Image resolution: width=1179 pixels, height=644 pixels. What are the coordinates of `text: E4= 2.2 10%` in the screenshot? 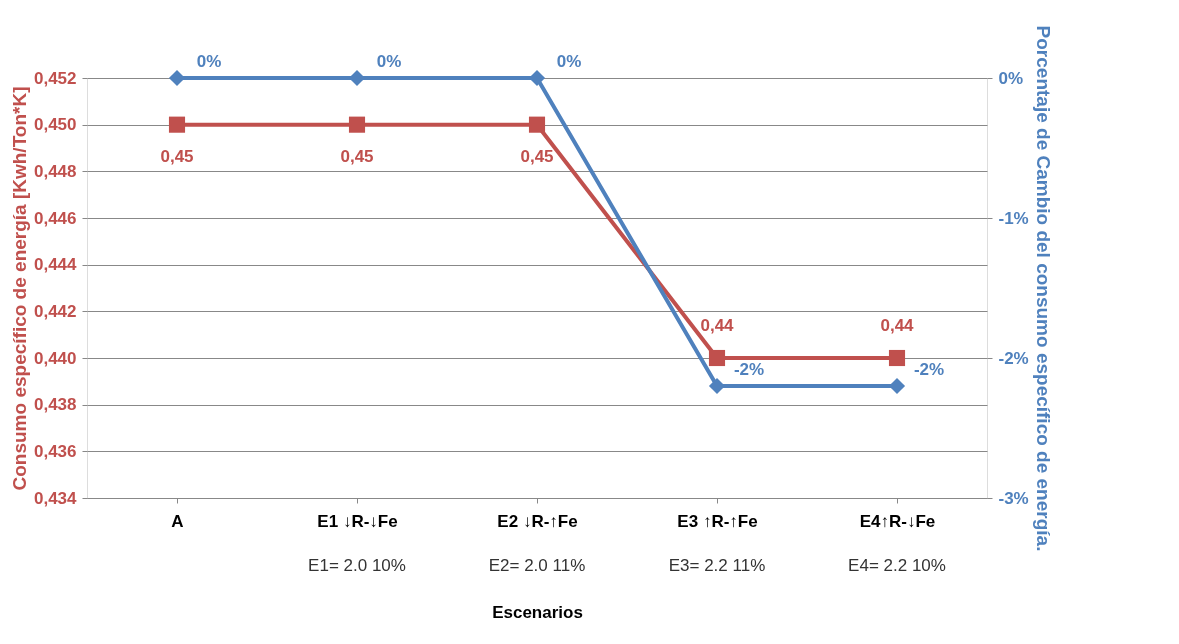 It's located at (897, 565).